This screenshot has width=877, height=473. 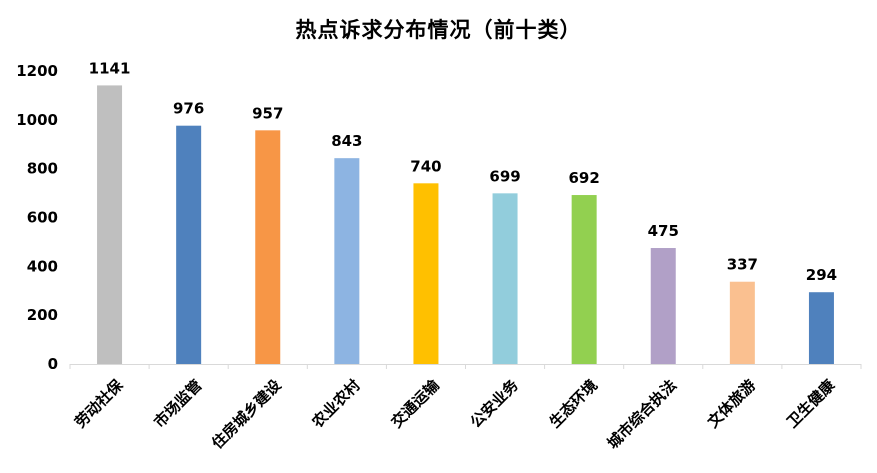 What do you see at coordinates (42, 315) in the screenshot?
I see `y-tick-label: 200` at bounding box center [42, 315].